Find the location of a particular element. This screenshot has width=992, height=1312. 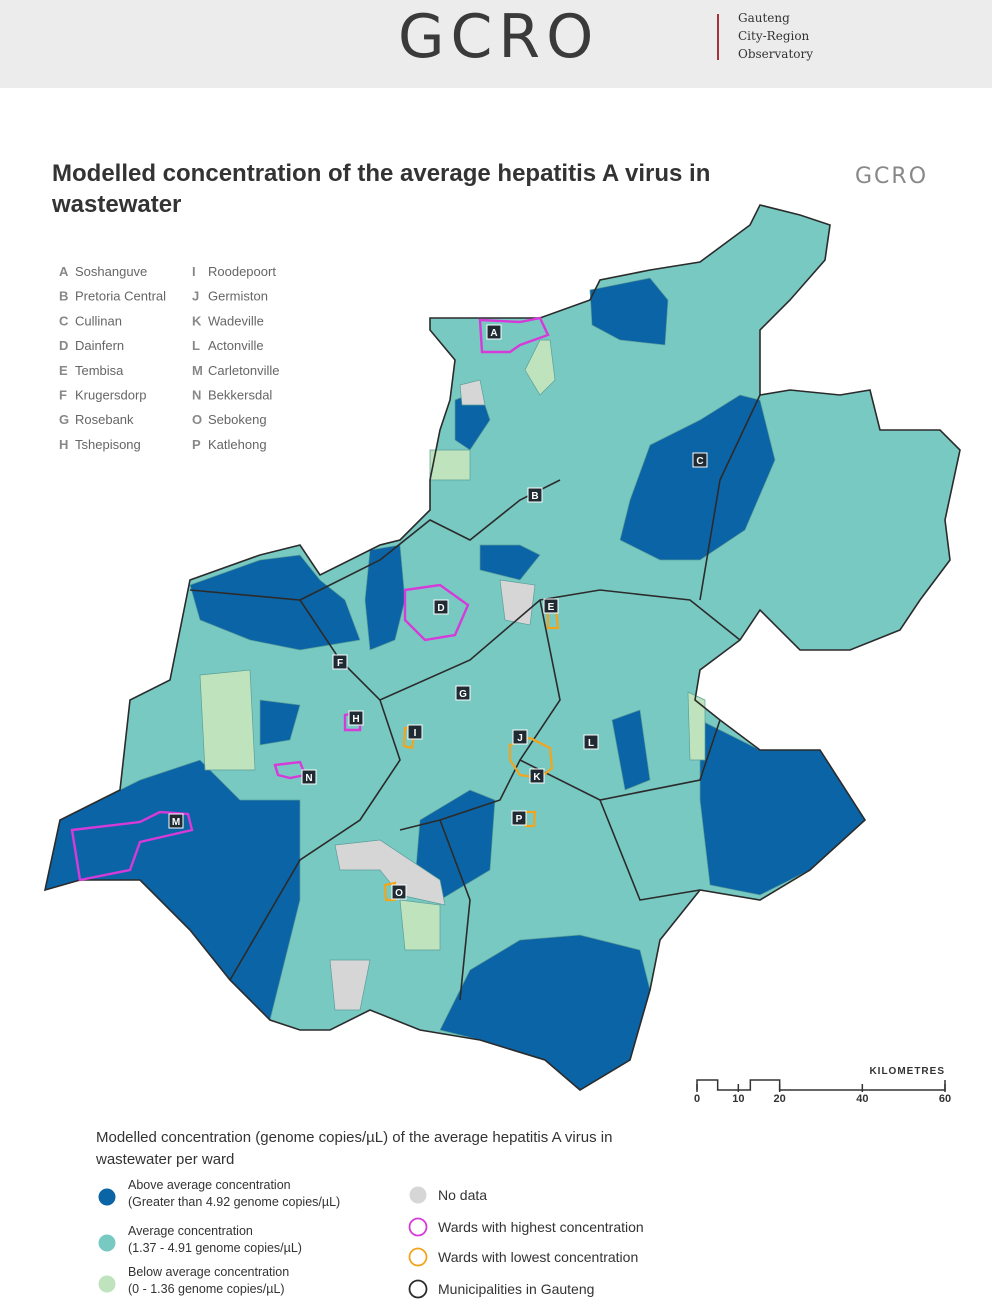

place-letter: P is located at coordinates (196, 444).